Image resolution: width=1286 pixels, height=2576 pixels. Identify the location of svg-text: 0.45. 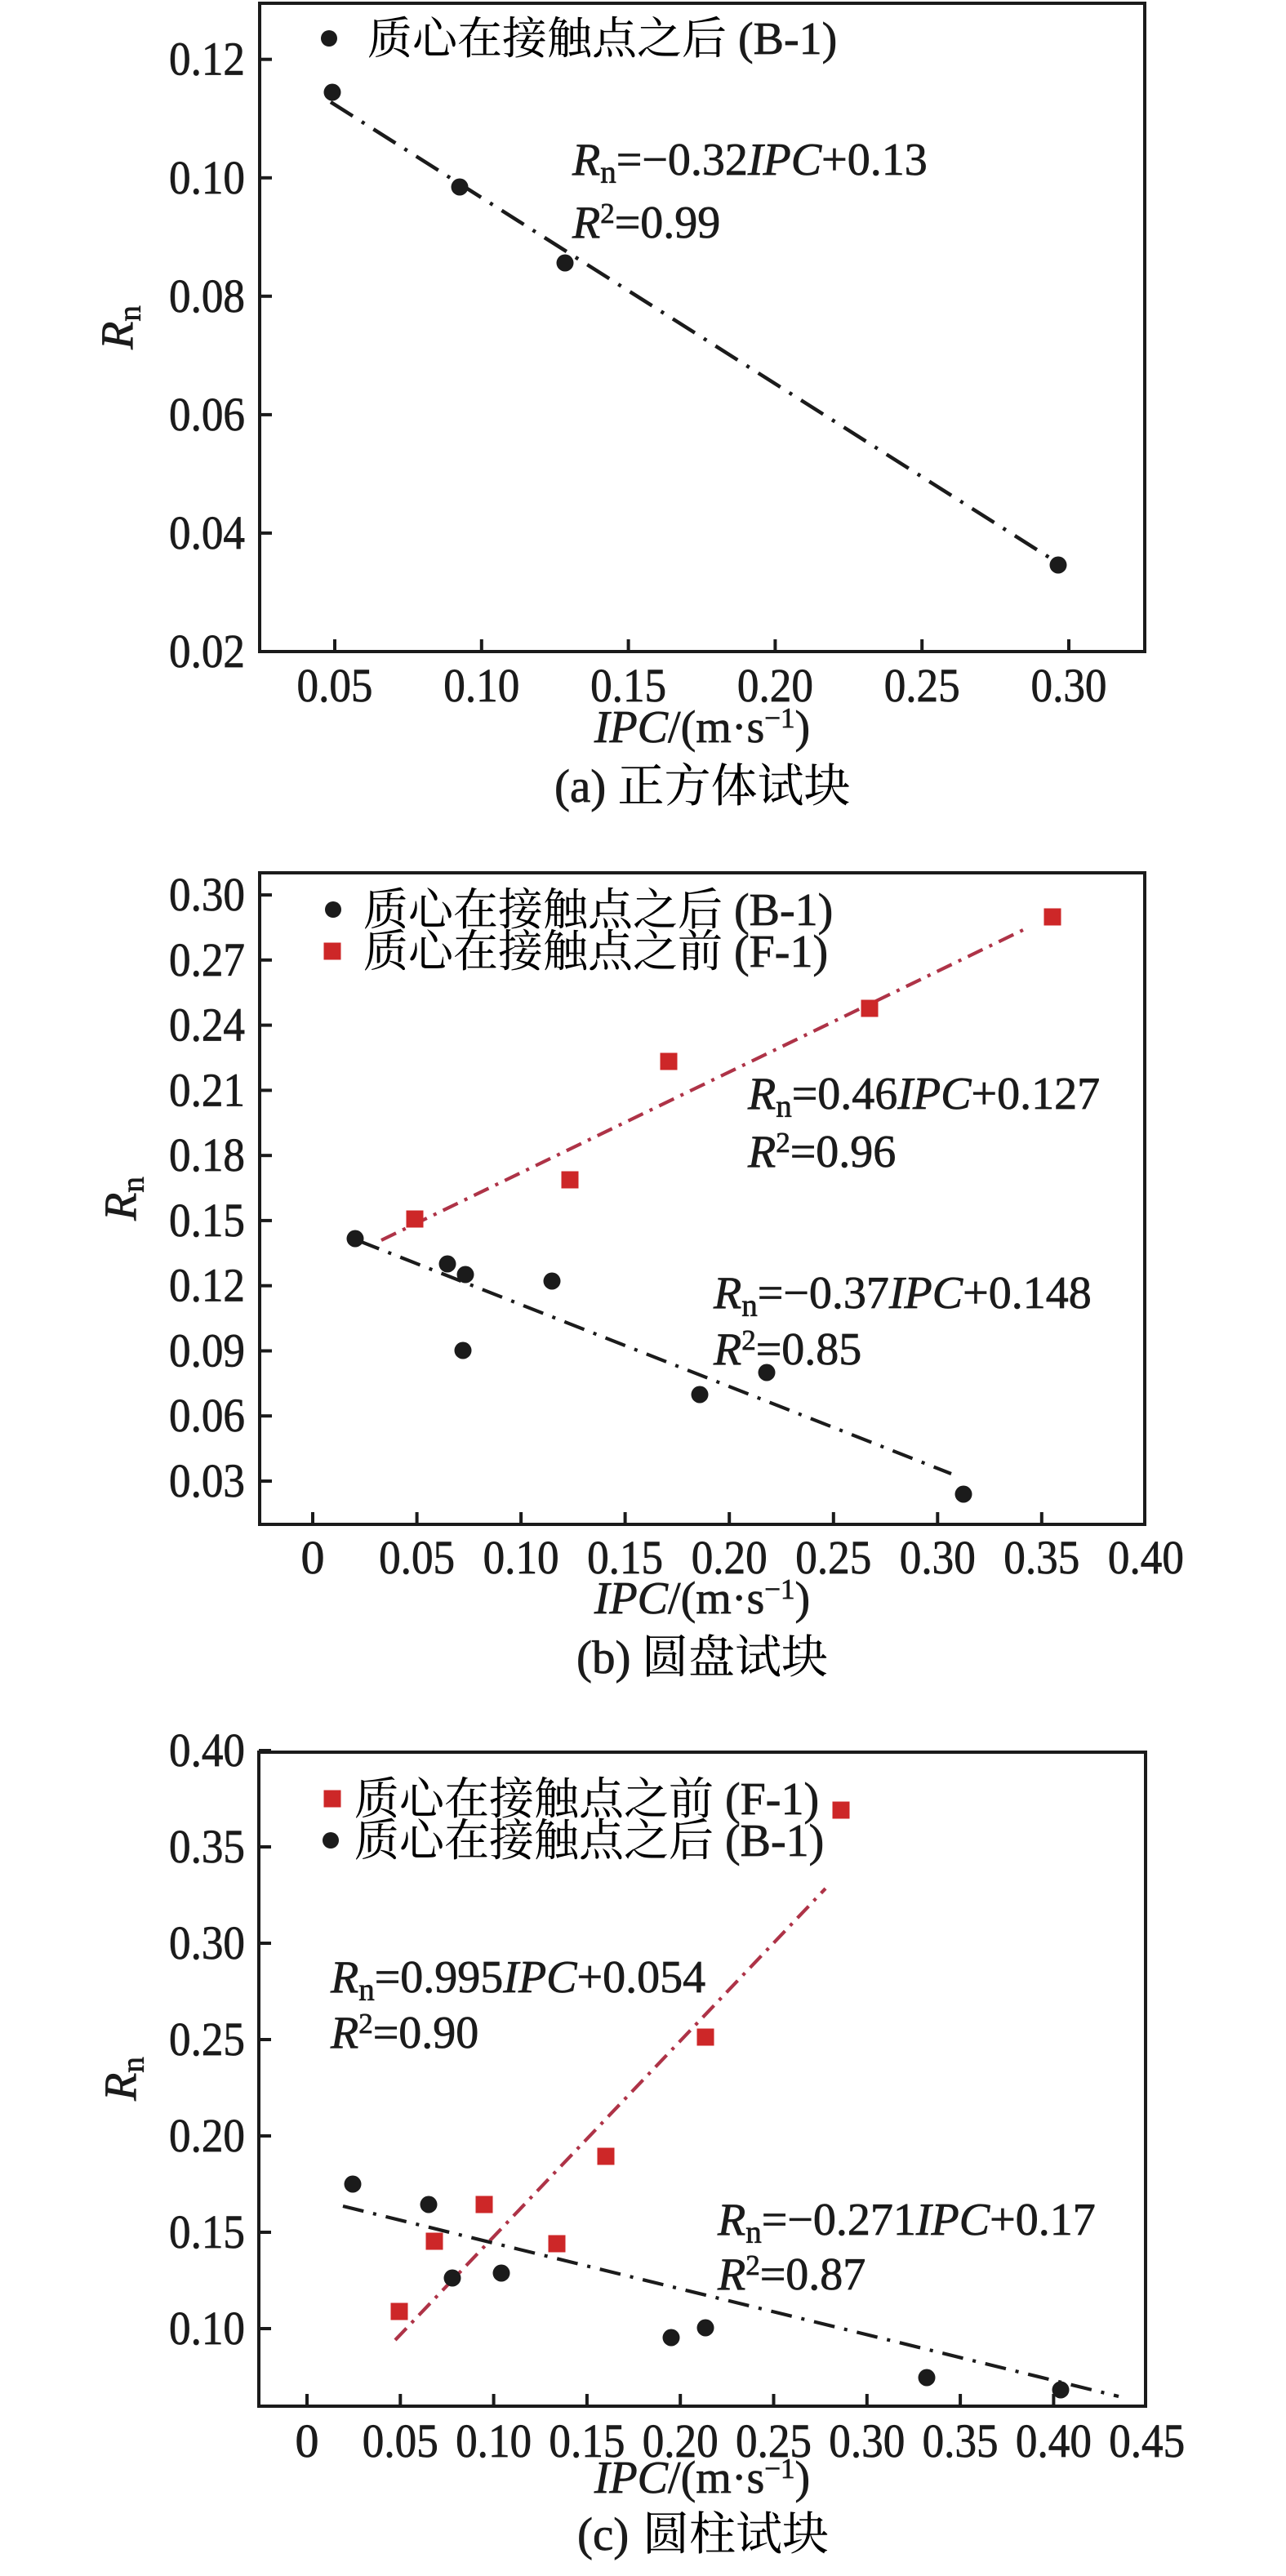
(1147, 2440).